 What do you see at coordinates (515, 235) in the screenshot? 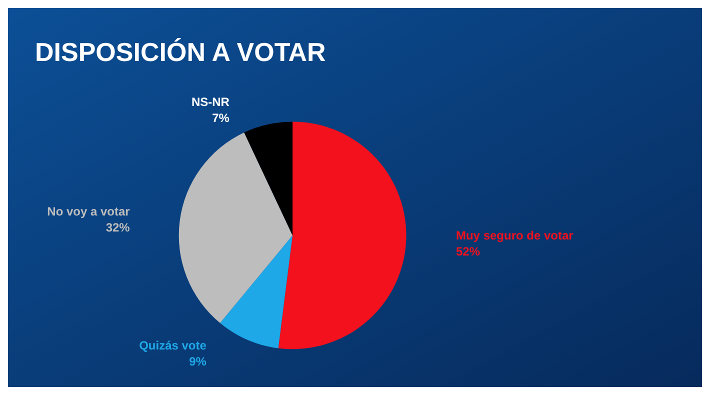
I see `slice-label: Muy seguro de votar` at bounding box center [515, 235].